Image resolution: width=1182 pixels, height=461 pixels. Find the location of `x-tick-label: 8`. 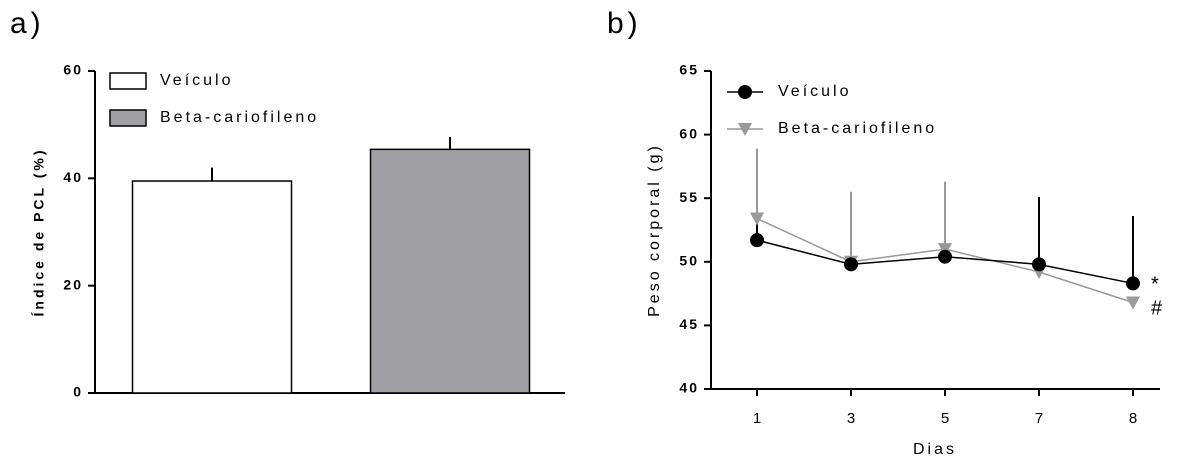

x-tick-label: 8 is located at coordinates (1133, 418).